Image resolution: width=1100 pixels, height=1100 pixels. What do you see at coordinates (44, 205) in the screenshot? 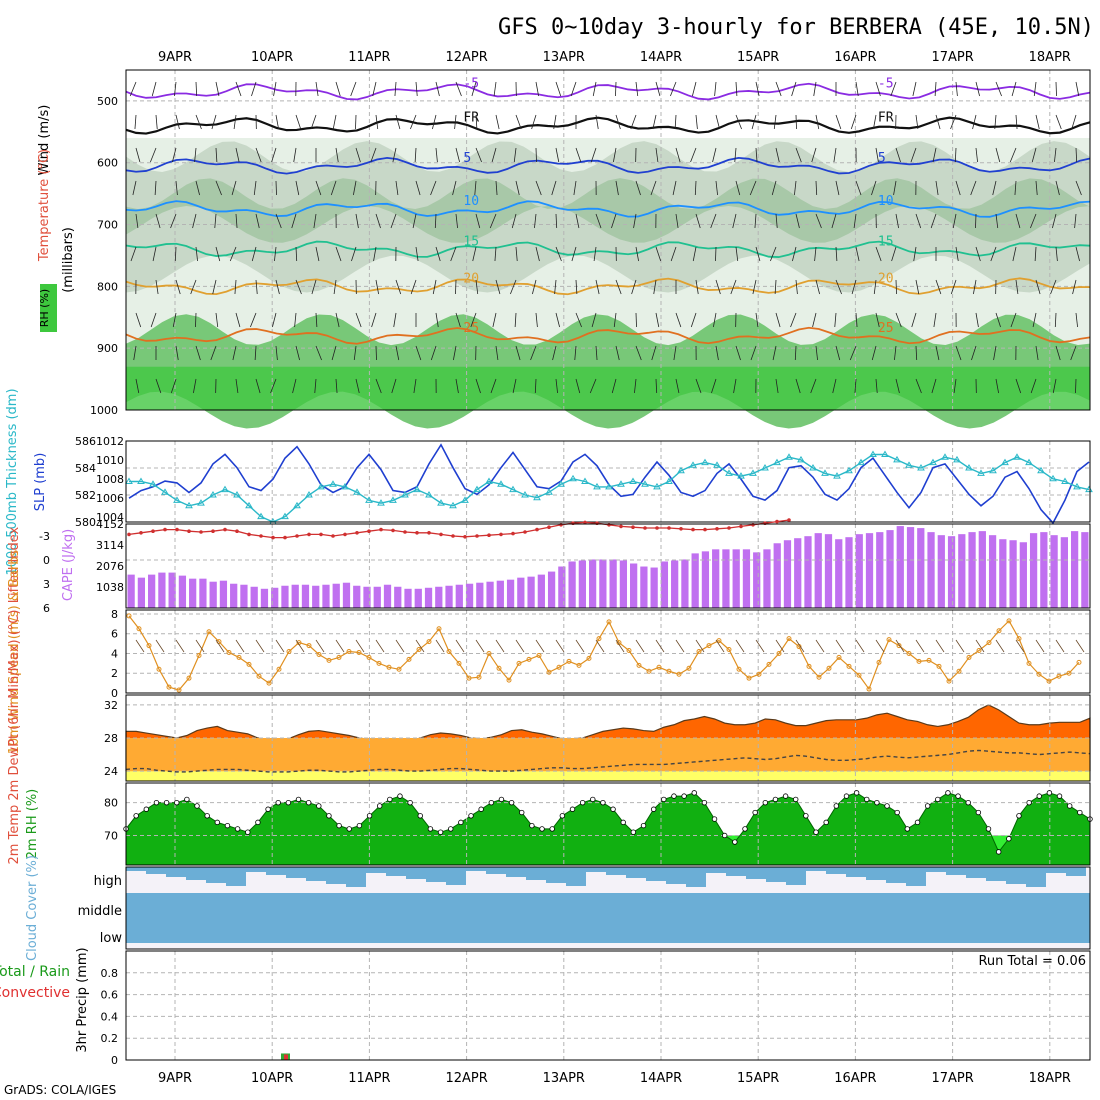
I see `y-axis-label-temperature: Temperature (°C)` at bounding box center [44, 205].